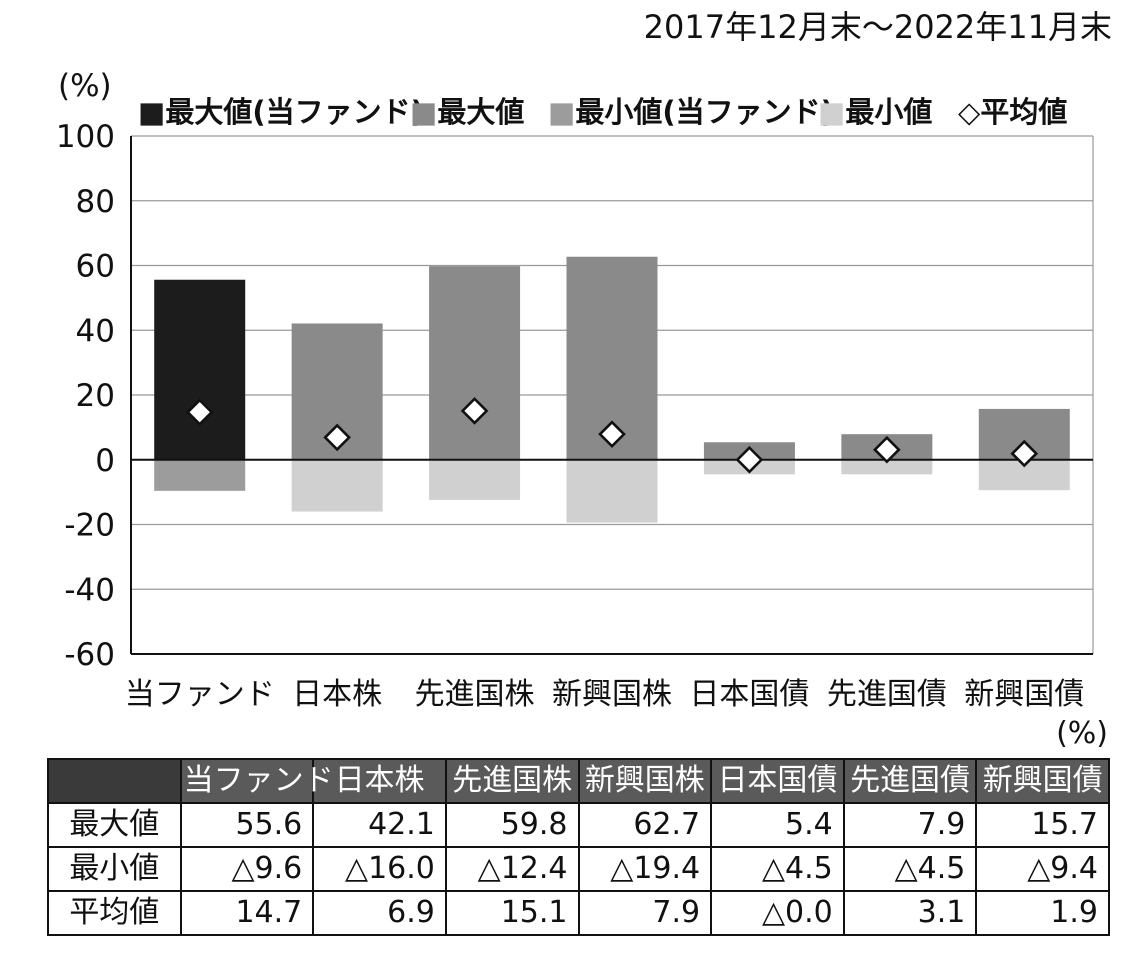 The height and width of the screenshot is (962, 1130). I want to click on table-cell: 42.1, so click(379, 825).